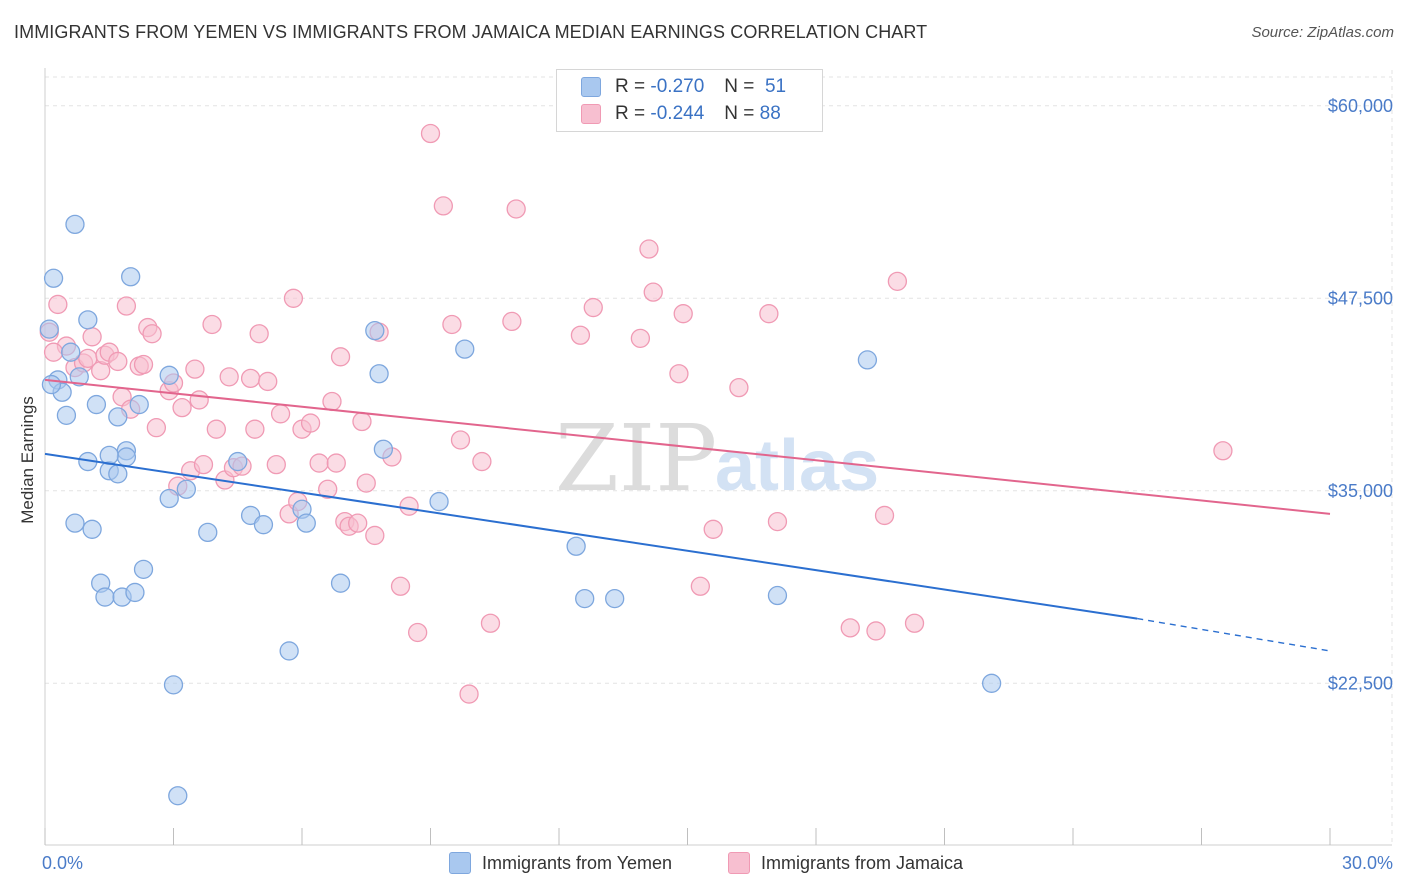 This screenshot has height=892, width=1406. I want to click on stats-legend: R = -0.270 N = 51 R = -0.244 N = 88, so click(689, 100).